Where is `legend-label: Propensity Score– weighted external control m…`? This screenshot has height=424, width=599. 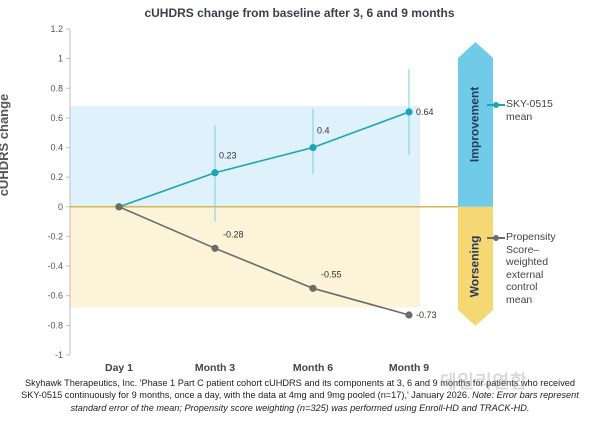 legend-label: Propensity Score– weighted external control m… is located at coordinates (531, 268).